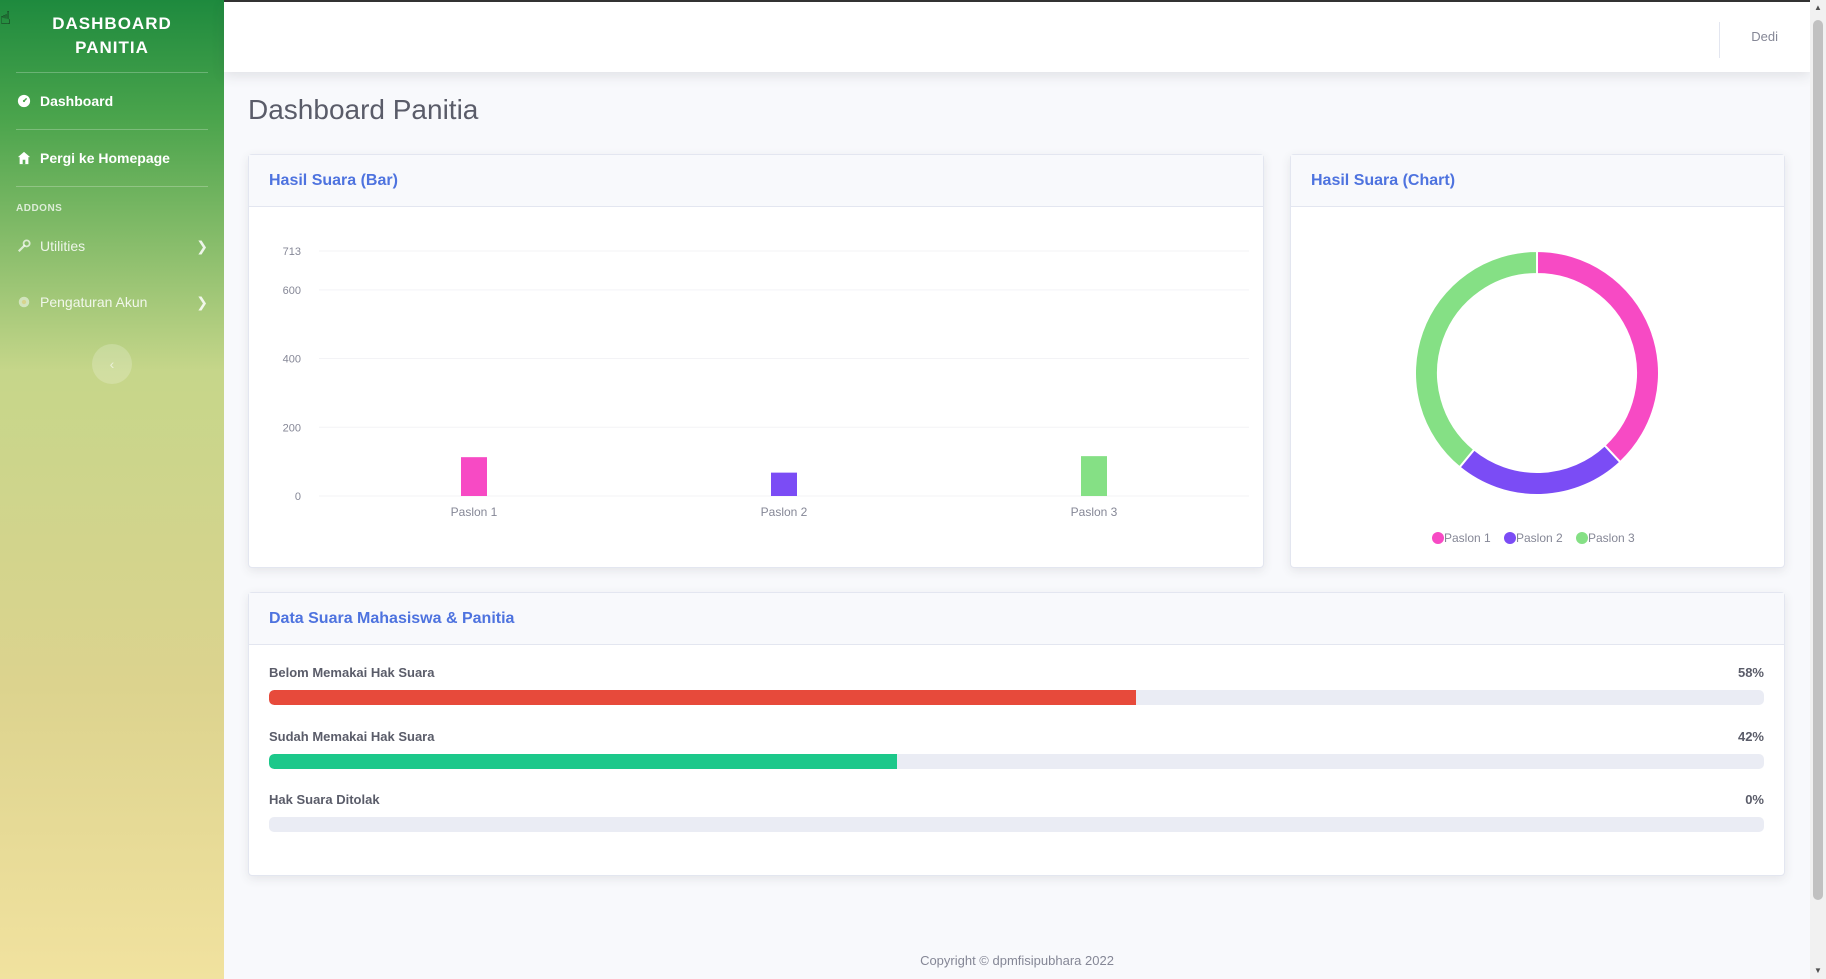 The height and width of the screenshot is (979, 1826). What do you see at coordinates (292, 252) in the screenshot?
I see `y-tick-label: 713` at bounding box center [292, 252].